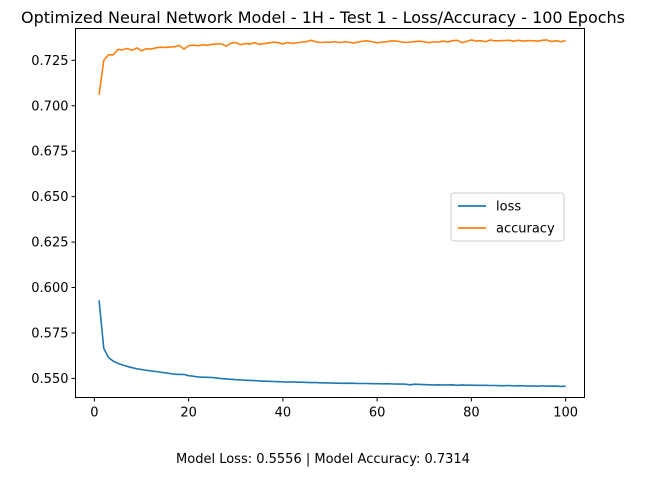 The image size is (646, 477). I want to click on legend-box, so click(507, 217).